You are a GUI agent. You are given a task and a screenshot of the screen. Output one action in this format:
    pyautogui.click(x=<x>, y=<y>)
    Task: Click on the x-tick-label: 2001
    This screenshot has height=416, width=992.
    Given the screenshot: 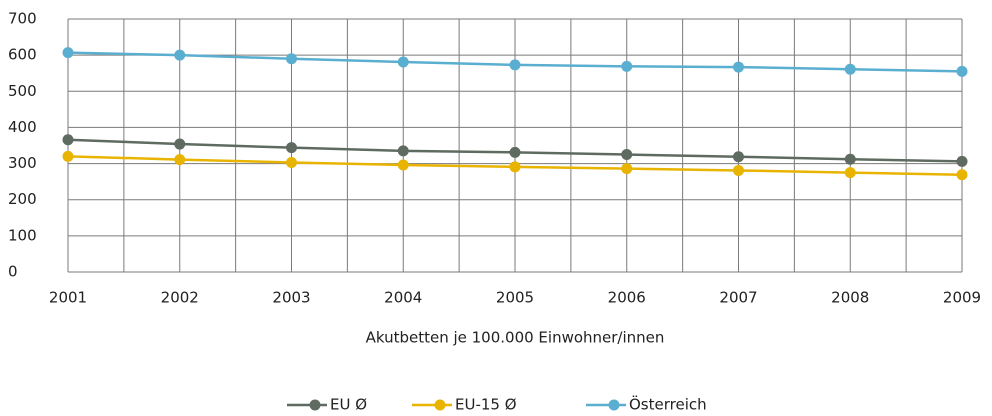 What is the action you would take?
    pyautogui.click(x=68, y=298)
    